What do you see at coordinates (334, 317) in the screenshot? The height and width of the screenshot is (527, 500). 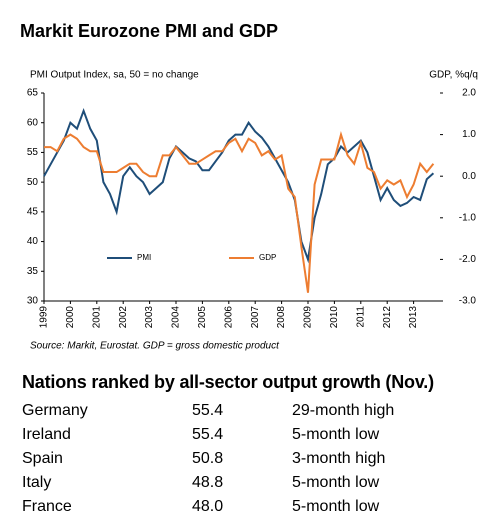 I see `x-tick-label: 2010` at bounding box center [334, 317].